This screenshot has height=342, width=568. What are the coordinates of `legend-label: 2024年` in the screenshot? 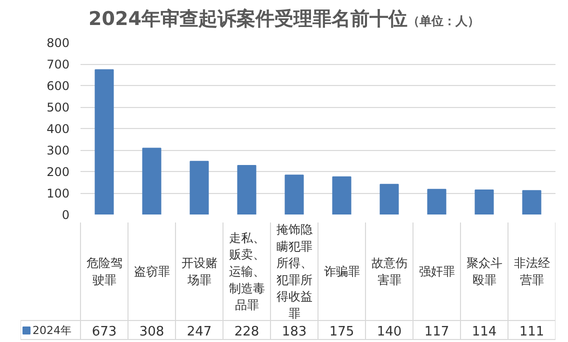 It's located at (52, 330).